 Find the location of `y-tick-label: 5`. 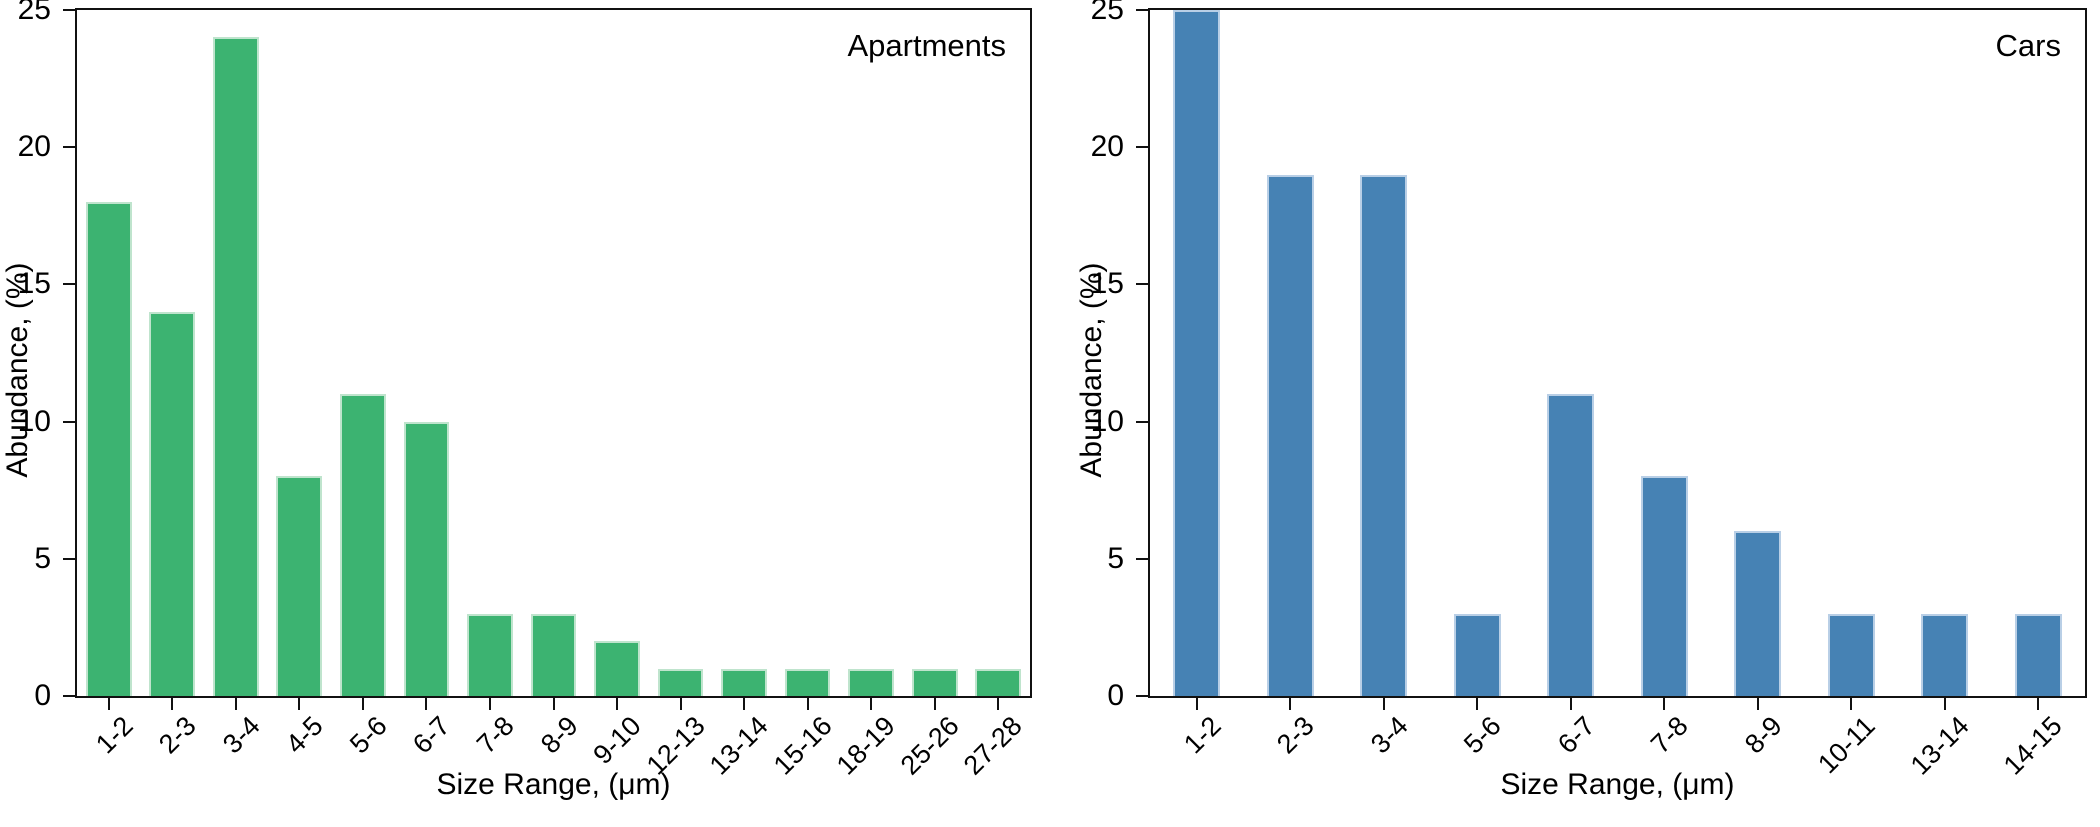

y-tick-label: 5 is located at coordinates (42, 558).